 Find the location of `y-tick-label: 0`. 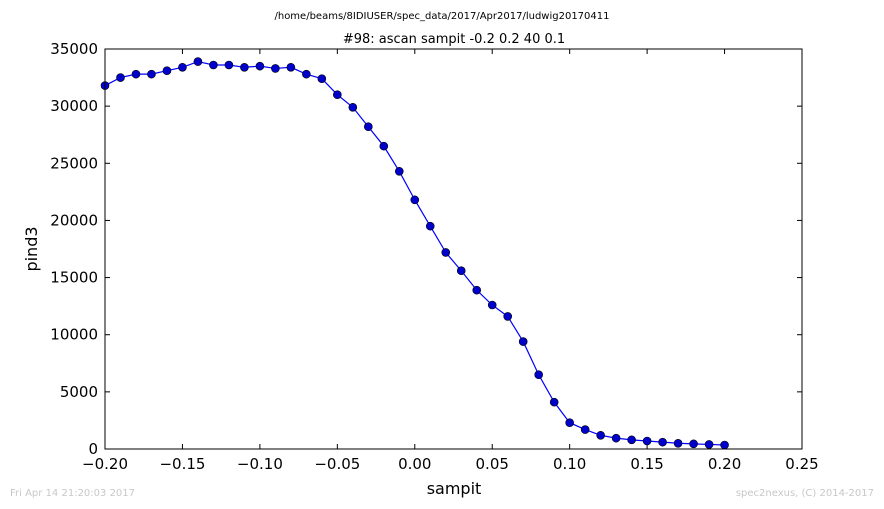

y-tick-label: 0 is located at coordinates (93, 449).